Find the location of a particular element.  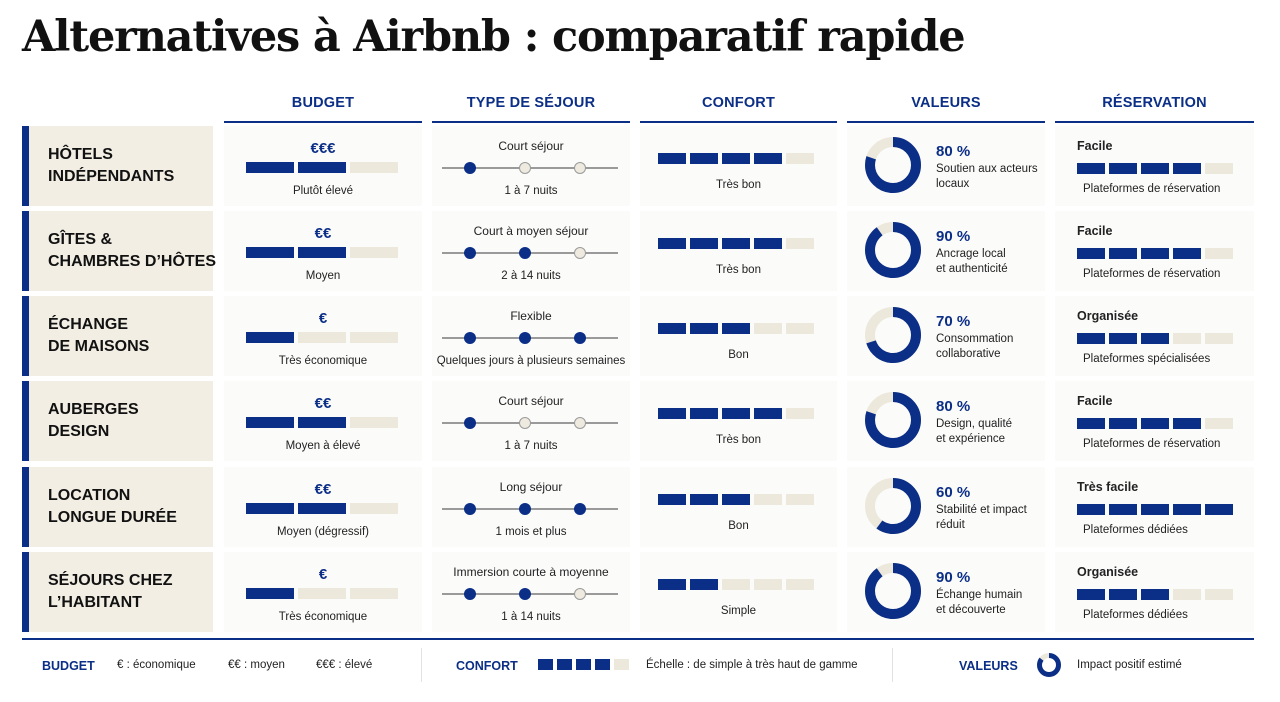

comfort-cell: Bon is located at coordinates (738, 507).